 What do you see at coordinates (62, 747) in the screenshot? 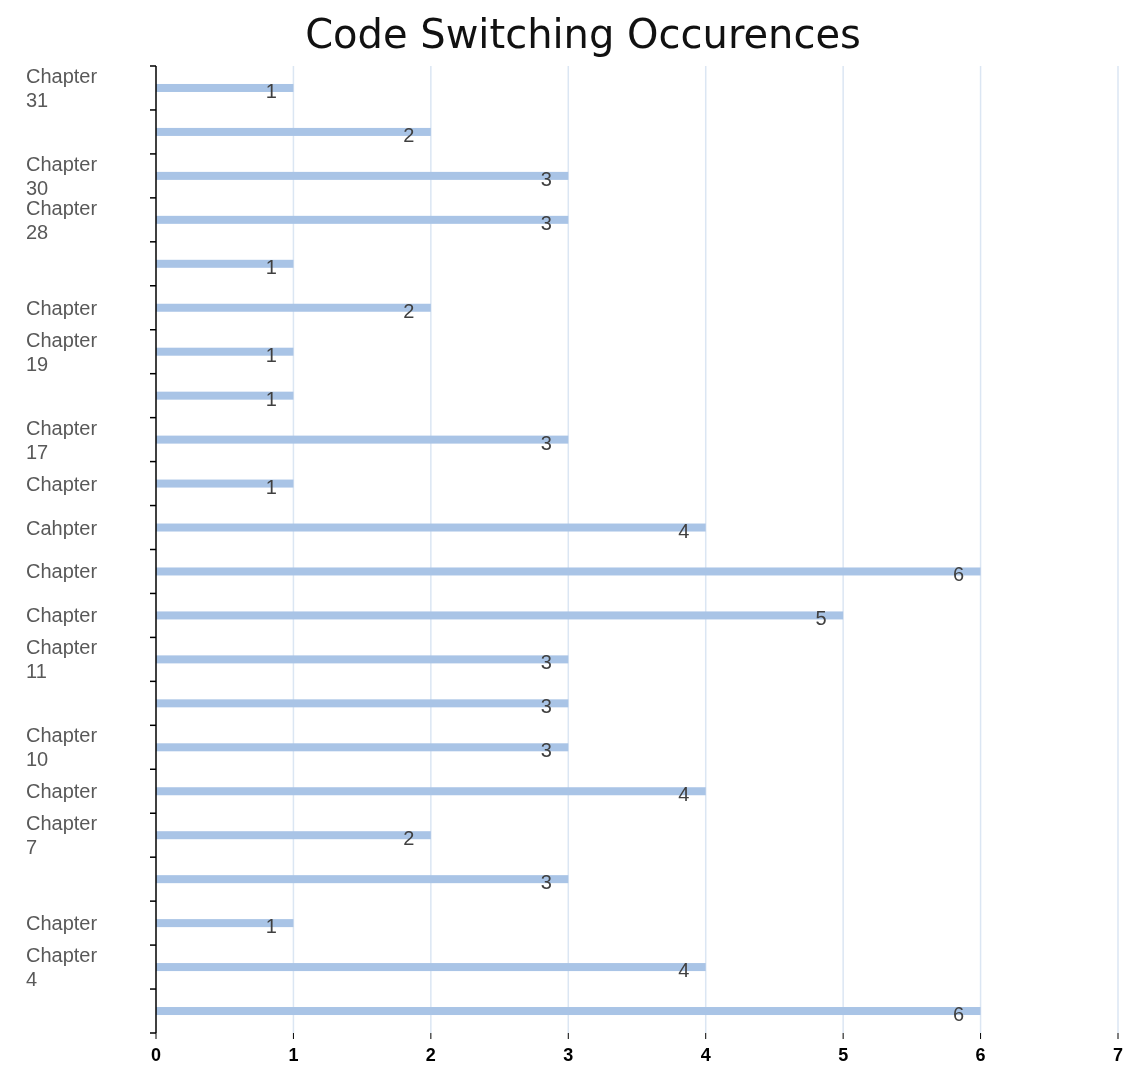
I see `y-tick-label: Chapter 10` at bounding box center [62, 747].